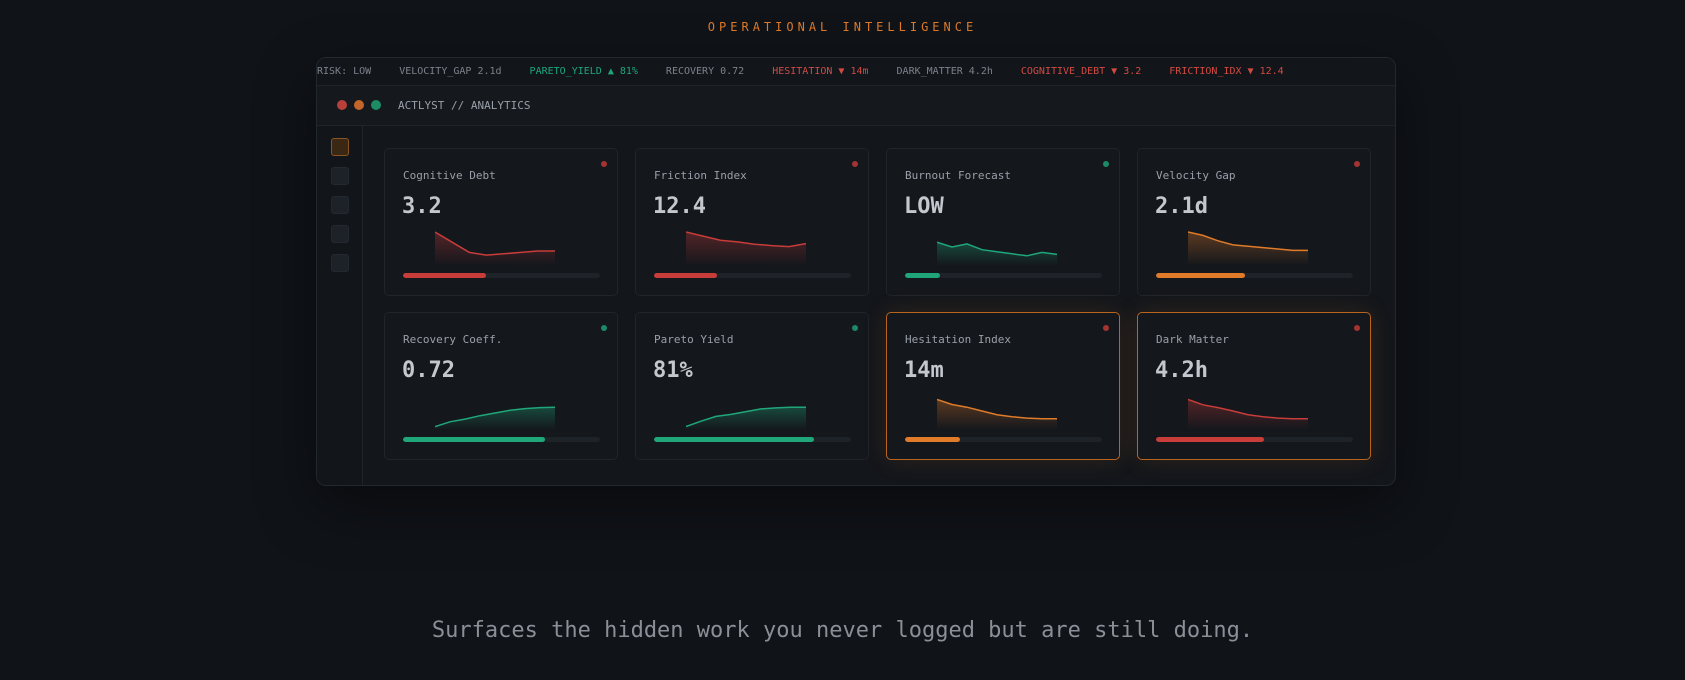 The height and width of the screenshot is (680, 1685). What do you see at coordinates (705, 71) in the screenshot?
I see `ticker-item: RECOVERY 0.72` at bounding box center [705, 71].